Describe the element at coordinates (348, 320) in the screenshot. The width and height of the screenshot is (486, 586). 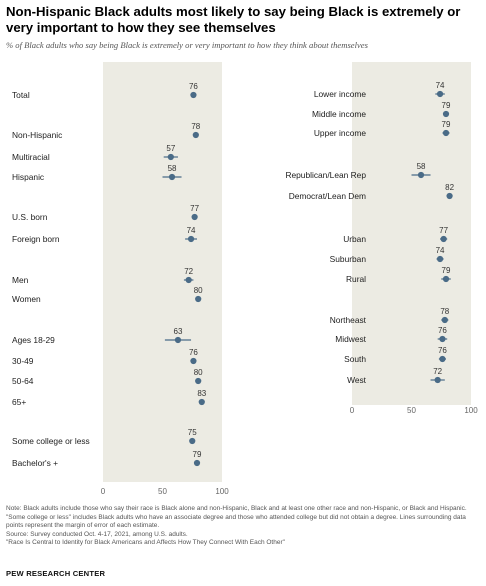
I see `row-label-northeast: Northeast` at that location.